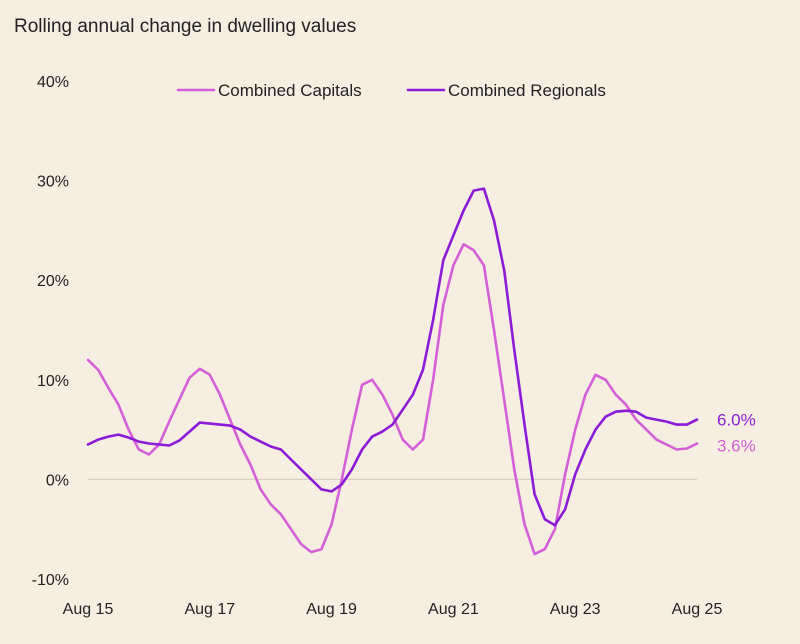 The height and width of the screenshot is (644, 800). I want to click on y-tick-label: 40%, so click(53, 82).